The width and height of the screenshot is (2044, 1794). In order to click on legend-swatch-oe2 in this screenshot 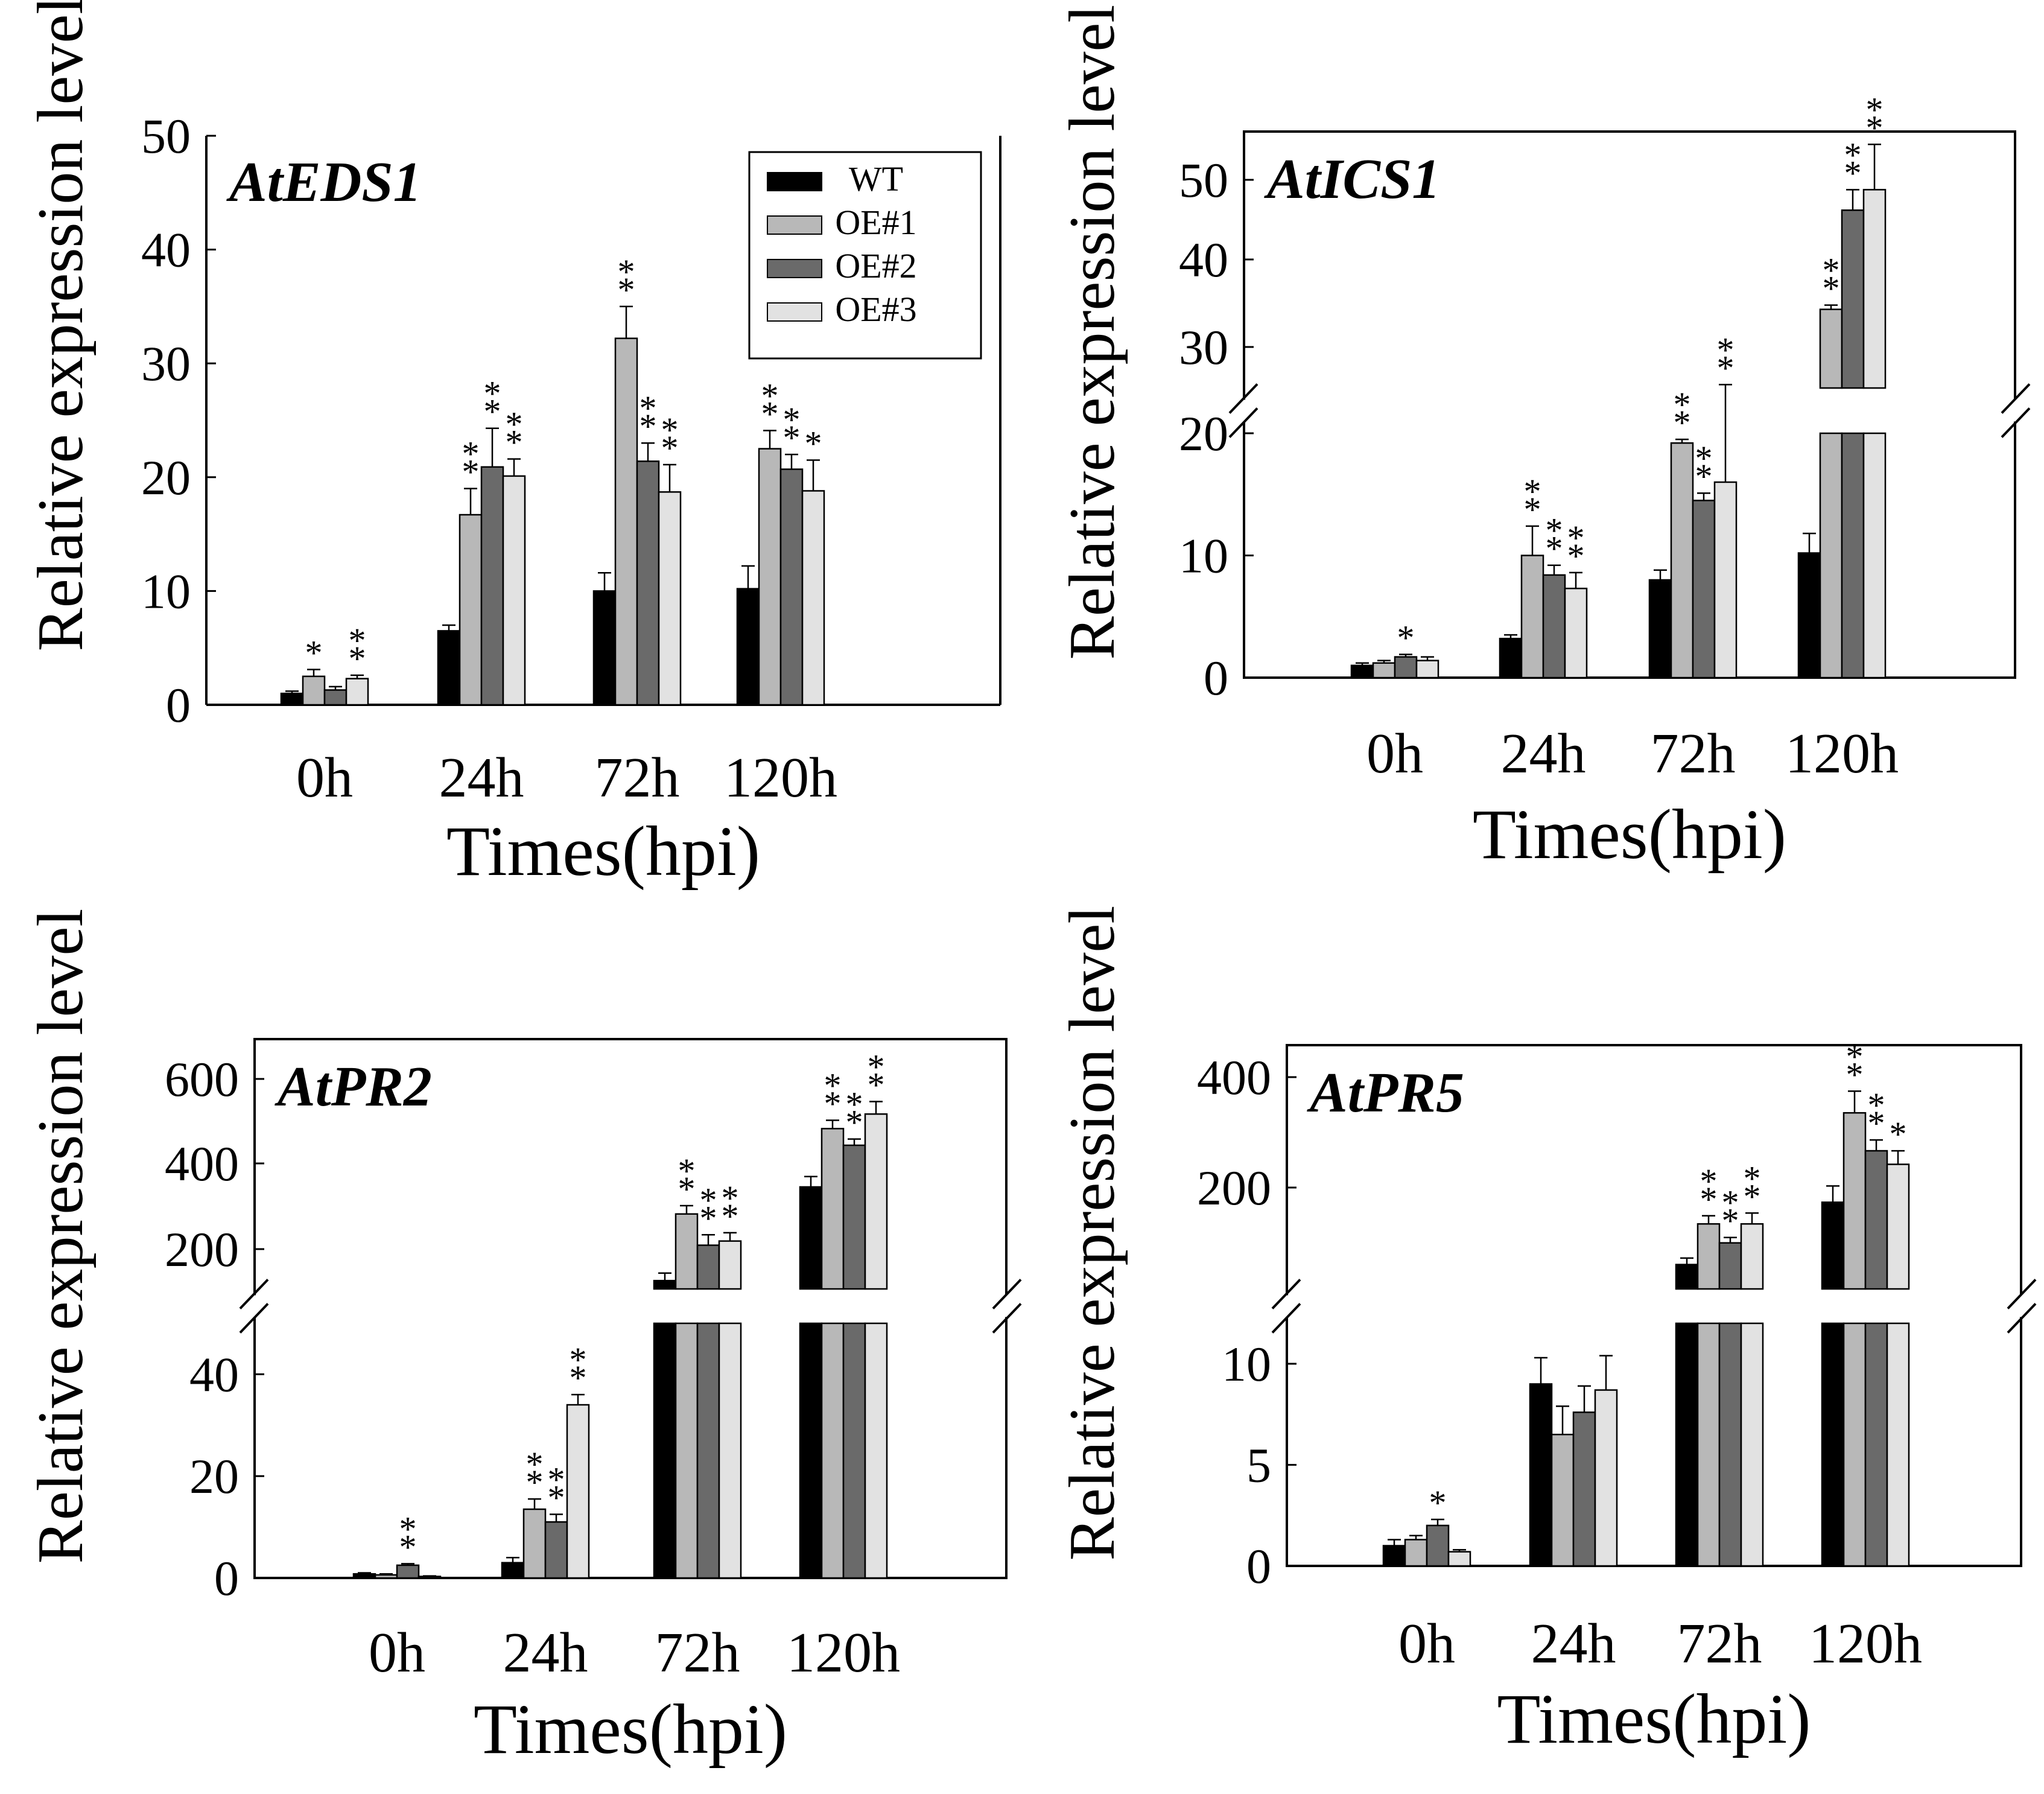, I will do `click(794, 268)`.